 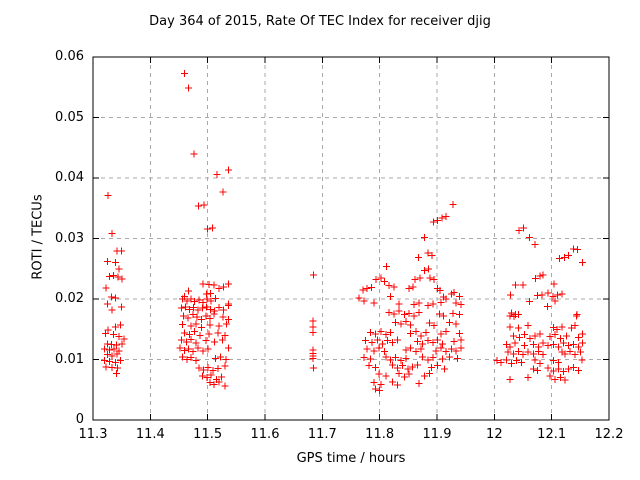 What do you see at coordinates (79, 419) in the screenshot?
I see `y-tick-label: 0` at bounding box center [79, 419].